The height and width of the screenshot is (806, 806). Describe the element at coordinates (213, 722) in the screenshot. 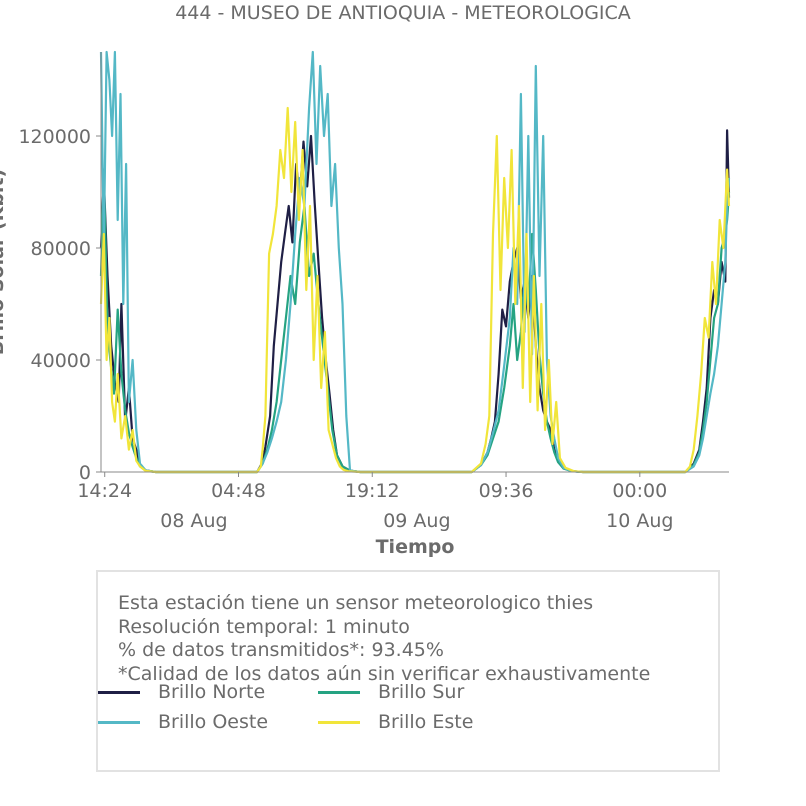

I see `legend-label-oeste: Brillo Oeste` at that location.